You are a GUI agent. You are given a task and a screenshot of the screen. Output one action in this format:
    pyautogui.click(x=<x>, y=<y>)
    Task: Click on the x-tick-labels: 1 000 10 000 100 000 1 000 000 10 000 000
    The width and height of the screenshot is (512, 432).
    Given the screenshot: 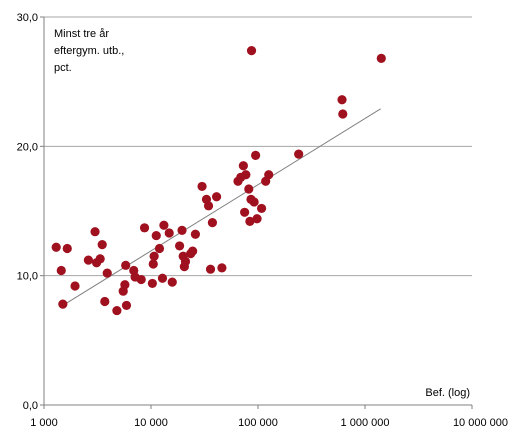 What is the action you would take?
    pyautogui.click(x=269, y=423)
    